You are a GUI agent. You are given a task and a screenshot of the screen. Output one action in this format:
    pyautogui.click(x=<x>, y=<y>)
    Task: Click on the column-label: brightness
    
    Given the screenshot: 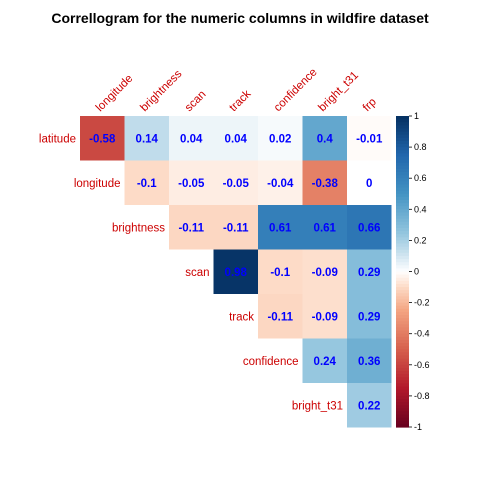 What is the action you would take?
    pyautogui.click(x=161, y=91)
    